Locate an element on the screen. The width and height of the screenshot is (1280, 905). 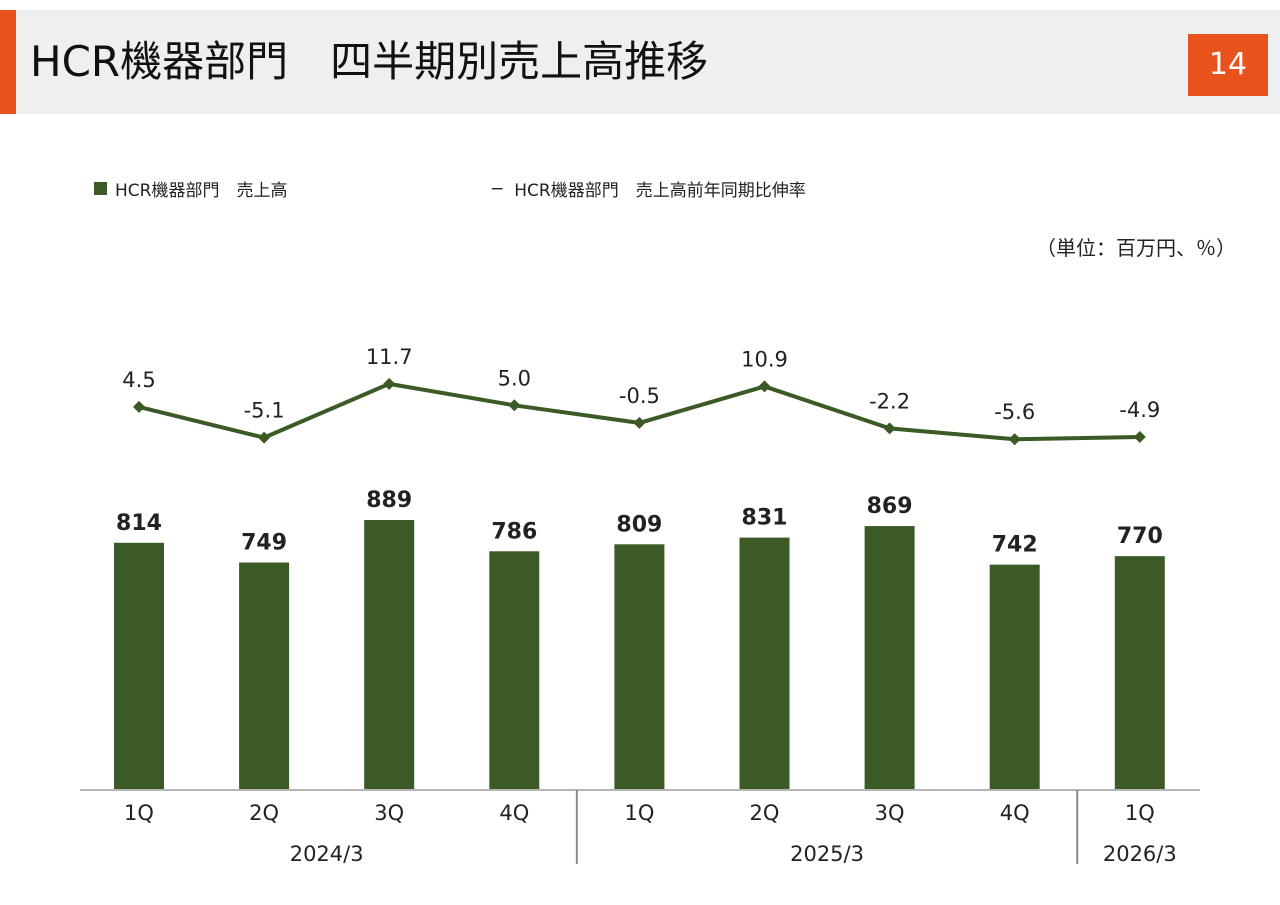
legend-bar-item: HCR機器部門 売上高 is located at coordinates (190, 188).